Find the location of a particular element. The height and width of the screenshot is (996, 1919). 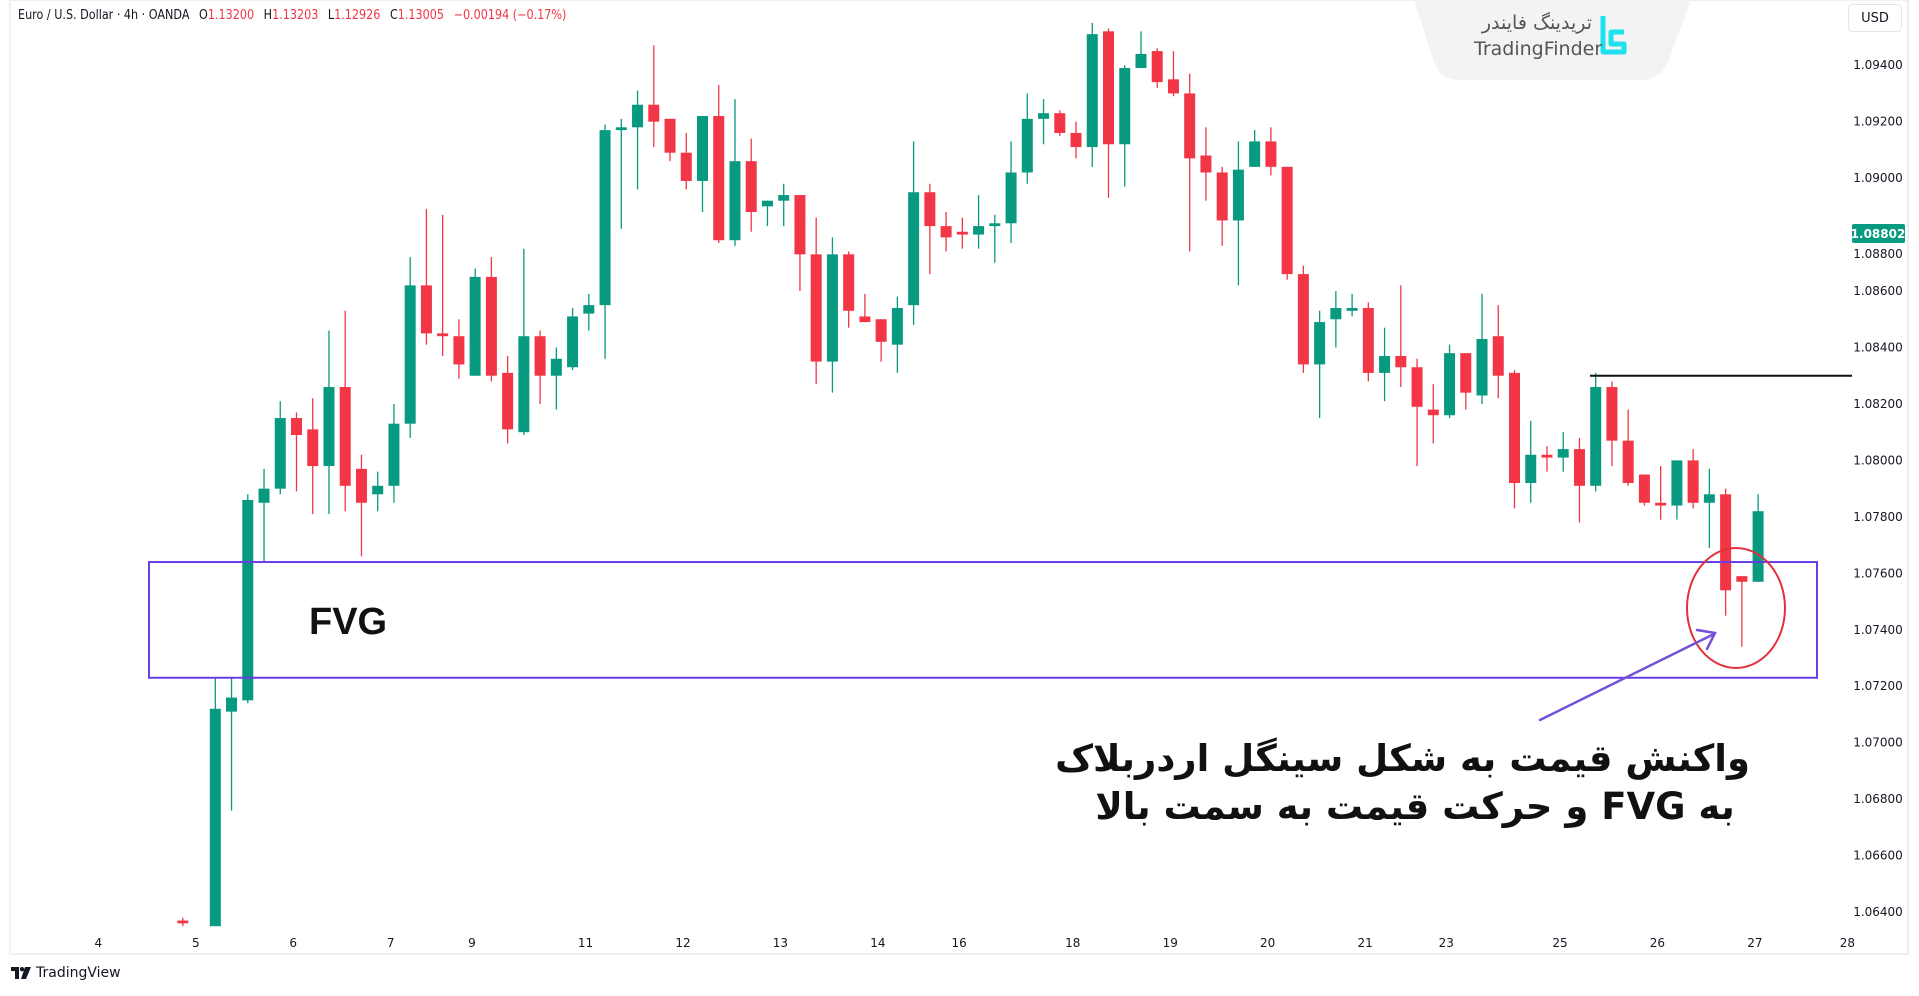

fvg-label: FVG is located at coordinates (348, 622).